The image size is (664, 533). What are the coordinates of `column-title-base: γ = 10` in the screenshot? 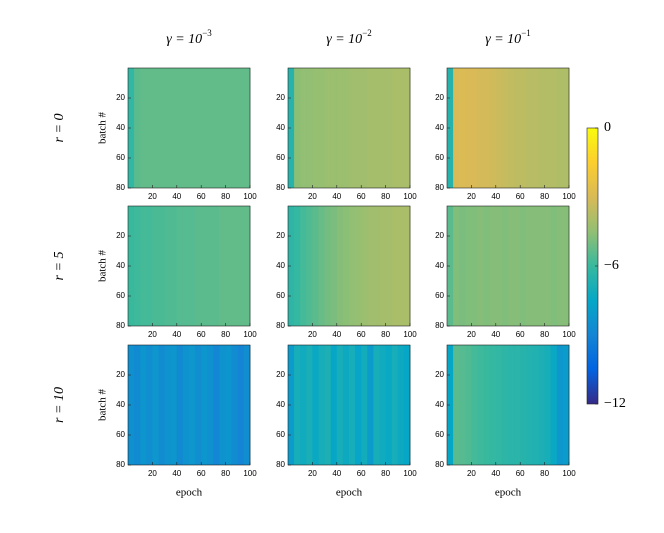 It's located at (503, 39).